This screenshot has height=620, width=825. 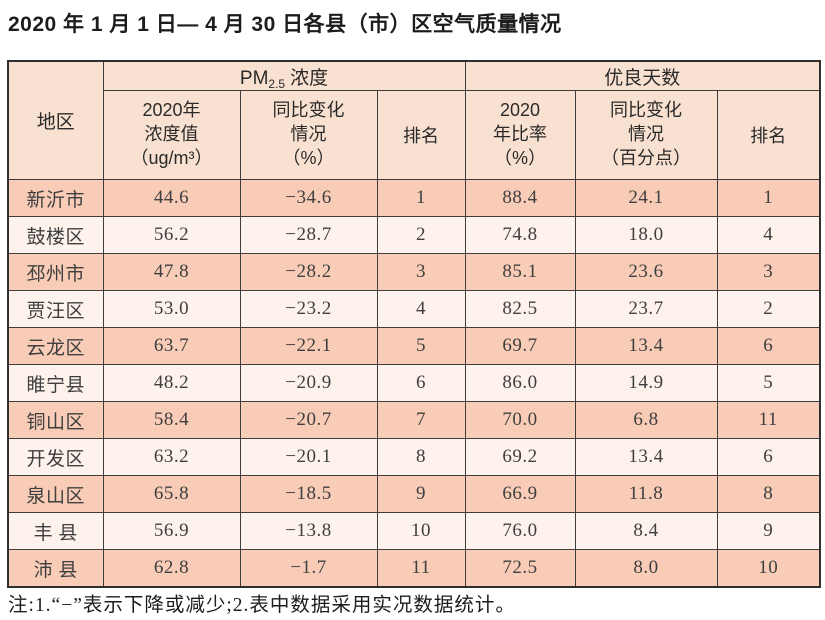 What do you see at coordinates (646, 494) in the screenshot?
I see `cell-good-change: 11.8` at bounding box center [646, 494].